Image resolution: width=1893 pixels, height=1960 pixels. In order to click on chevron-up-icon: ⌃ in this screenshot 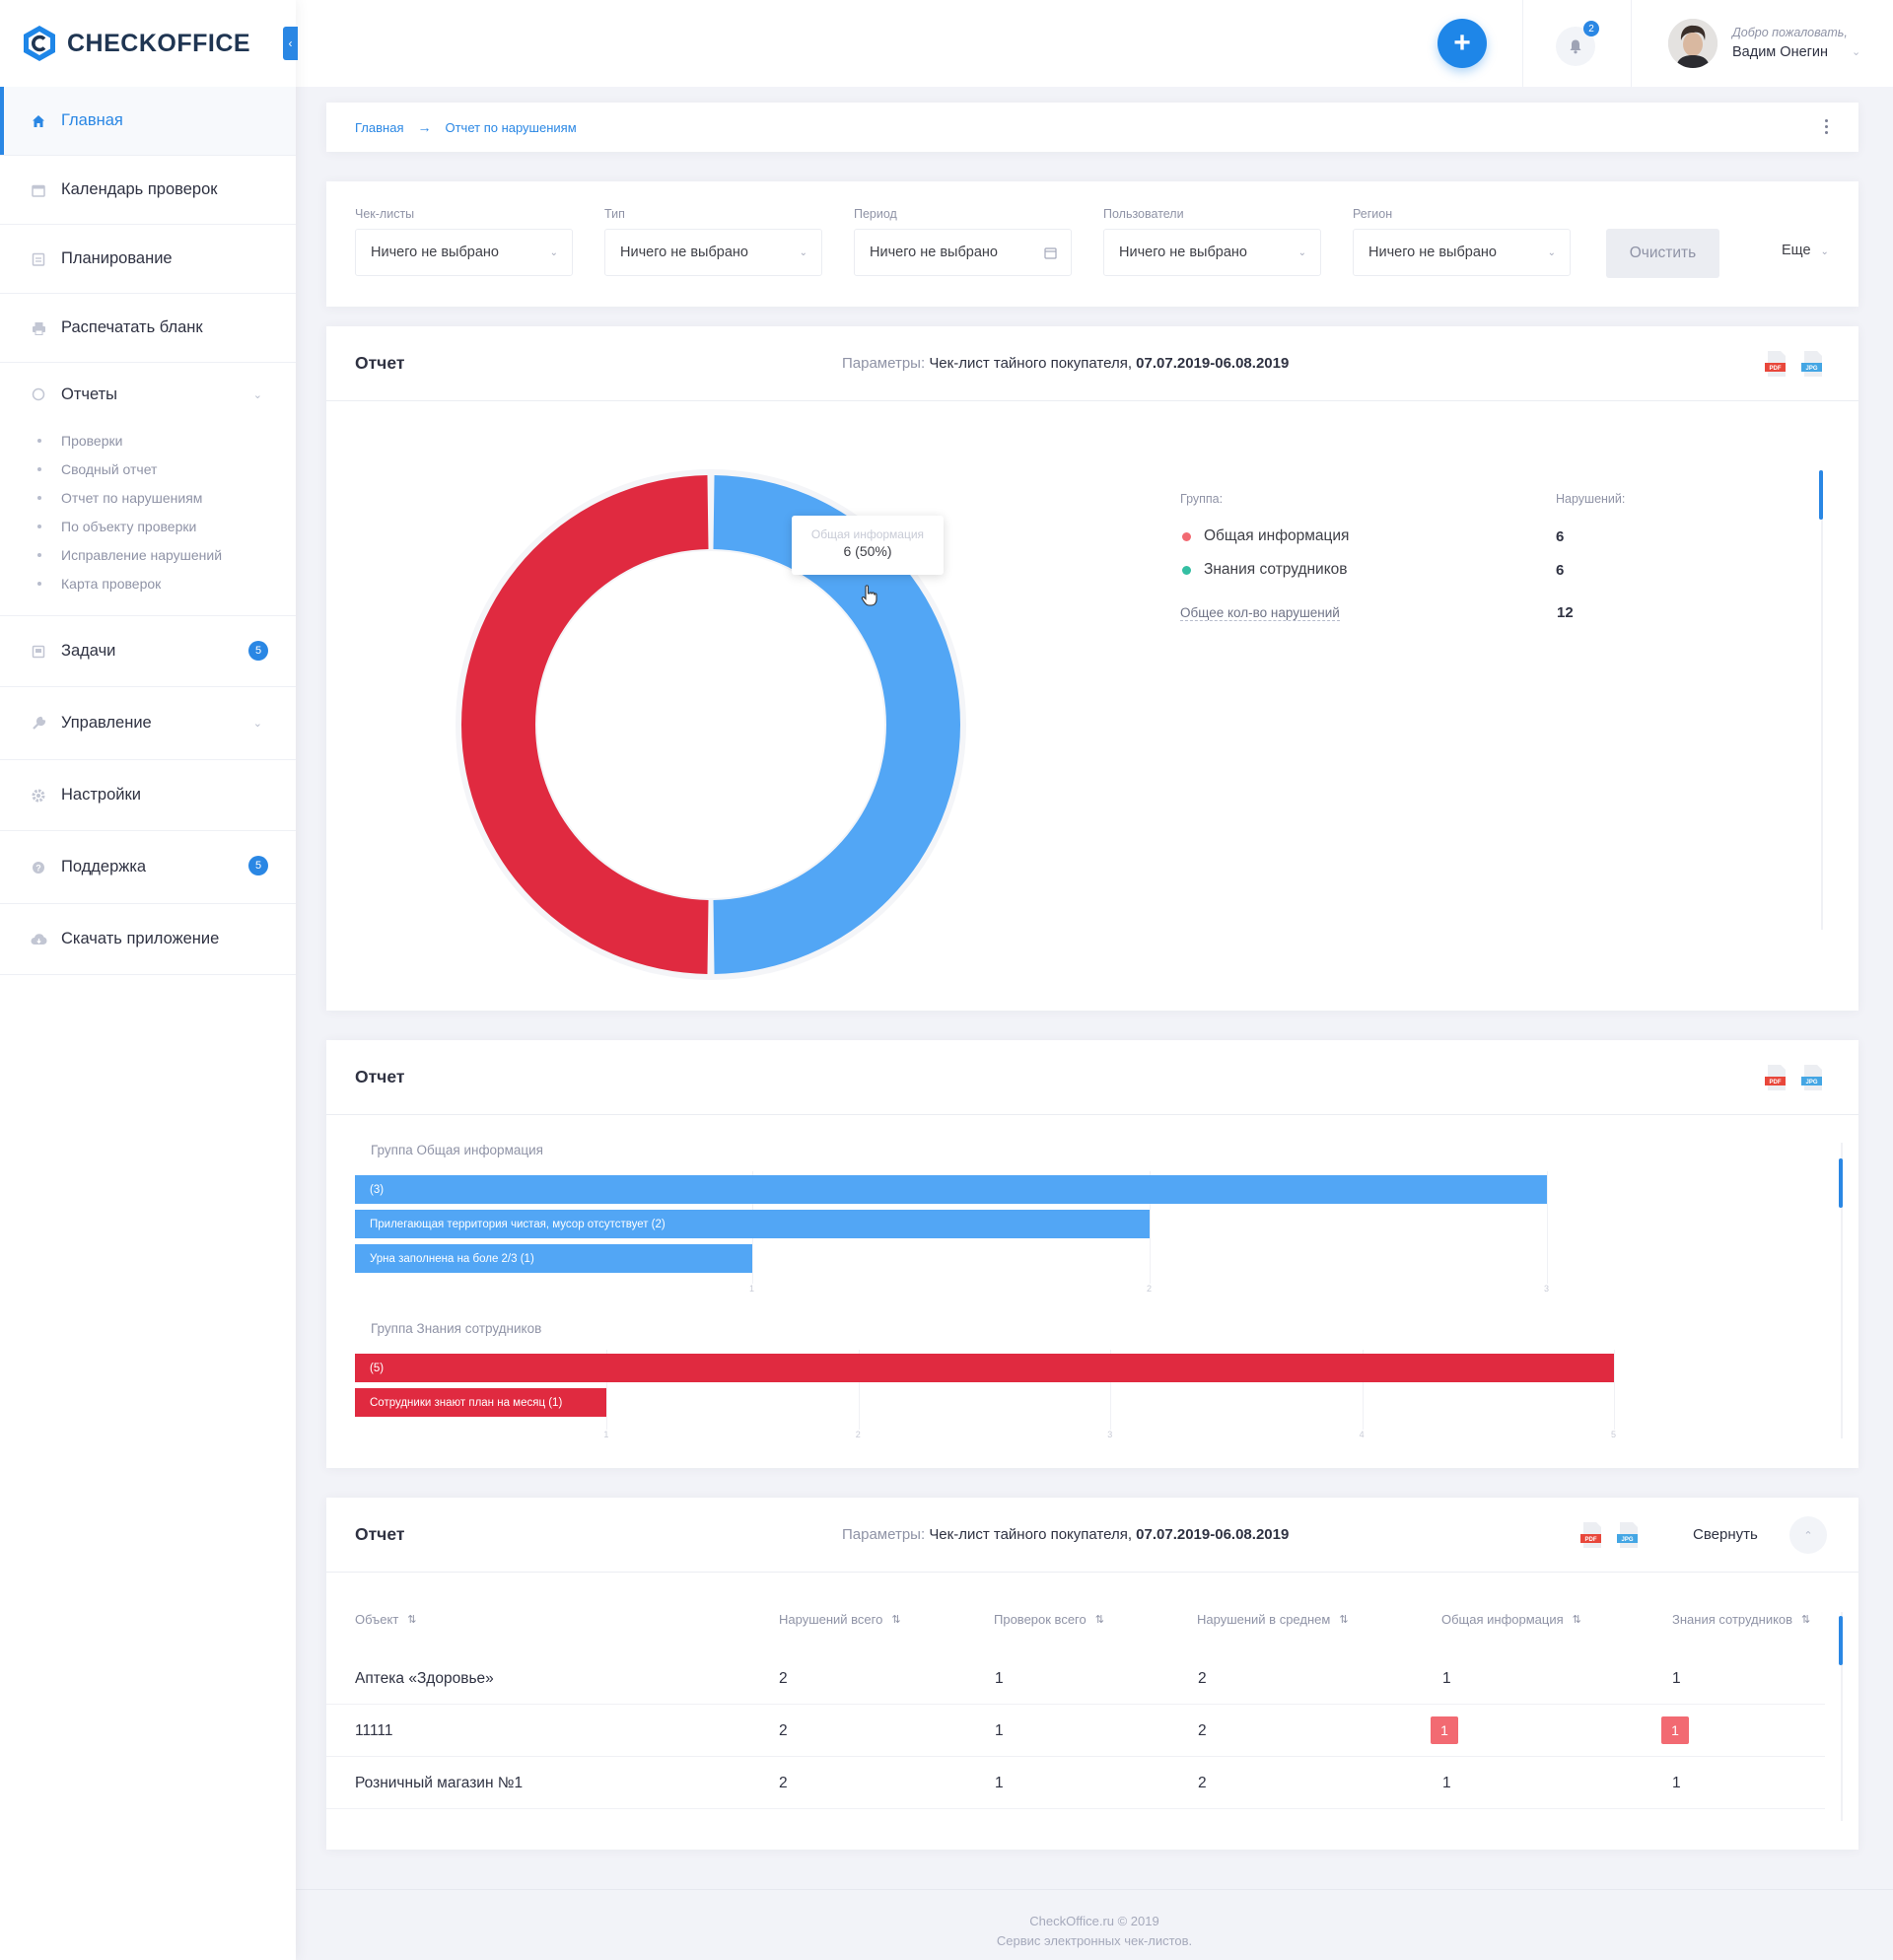, I will do `click(1808, 1535)`.